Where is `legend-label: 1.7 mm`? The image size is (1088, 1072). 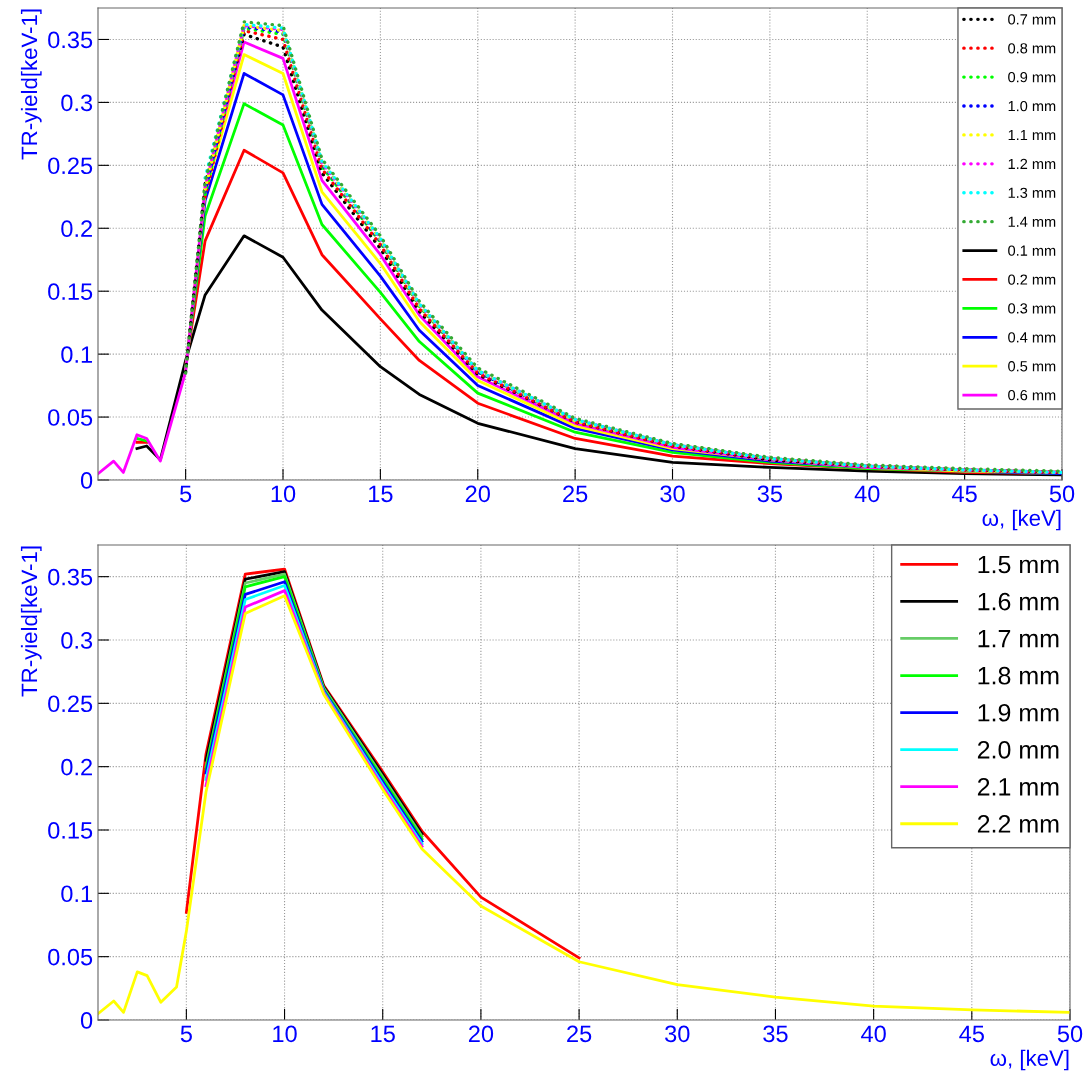 legend-label: 1.7 mm is located at coordinates (1018, 639).